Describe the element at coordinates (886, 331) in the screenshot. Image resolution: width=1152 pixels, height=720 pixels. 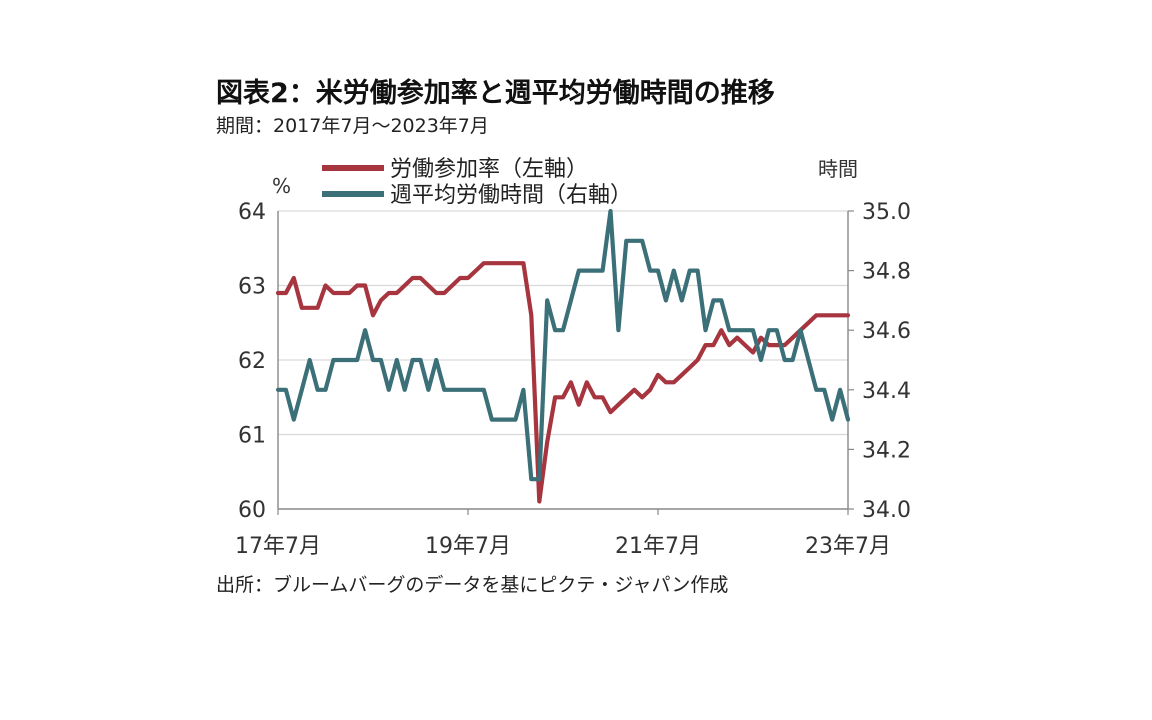
I see `y-right-tick-label: 34.6` at that location.